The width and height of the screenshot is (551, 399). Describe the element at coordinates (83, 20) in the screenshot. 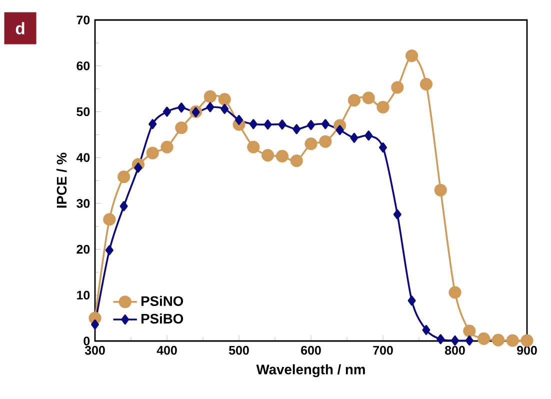

I see `y-tick-label: 70` at that location.